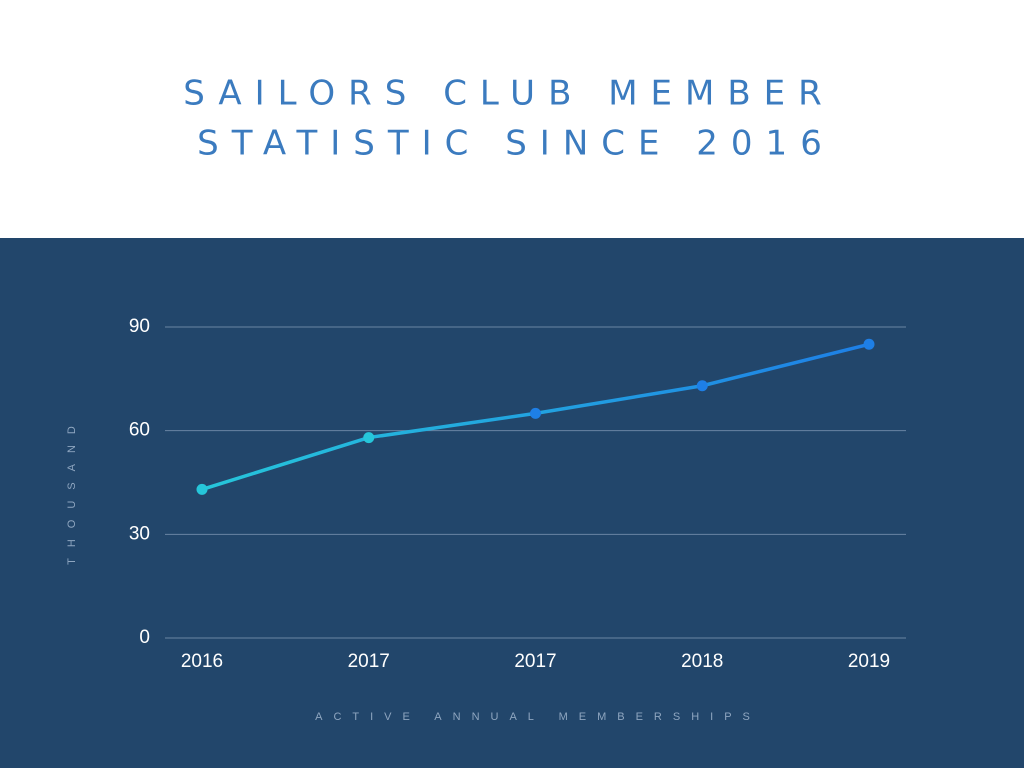  What do you see at coordinates (702, 661) in the screenshot?
I see `x-tick-label: 2018` at bounding box center [702, 661].